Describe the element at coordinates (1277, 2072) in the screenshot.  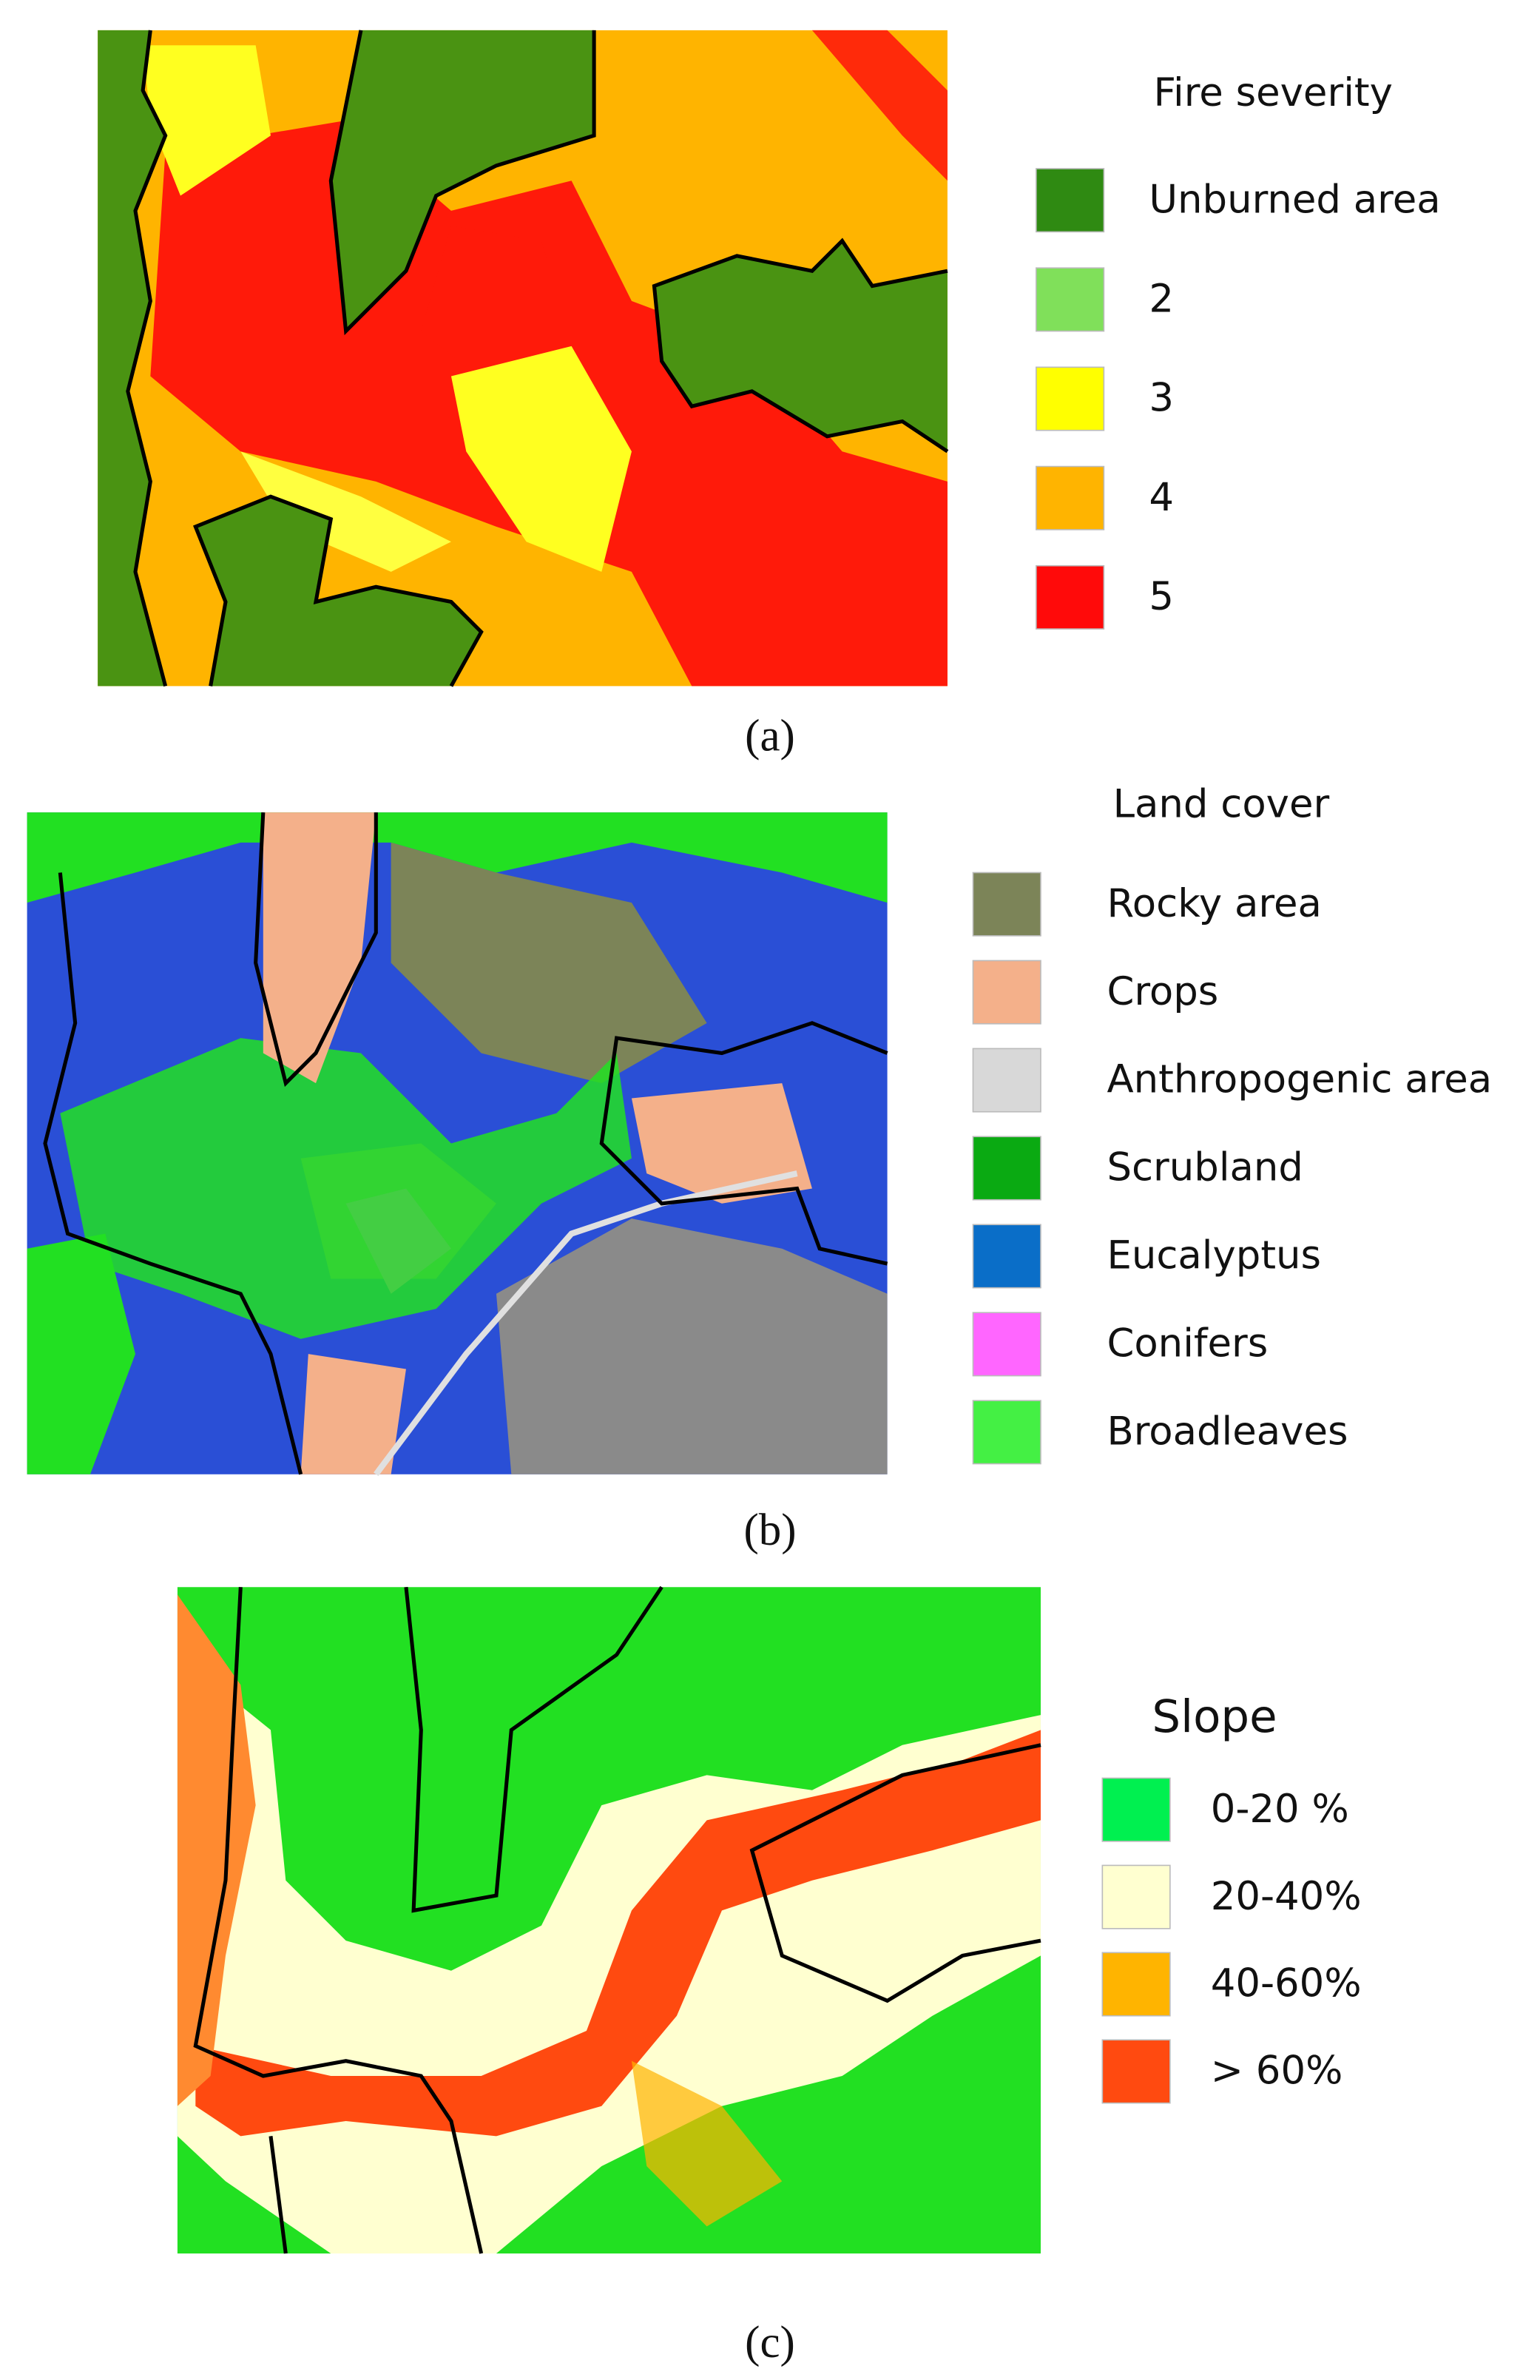
I see `legend-label: > 60%` at that location.